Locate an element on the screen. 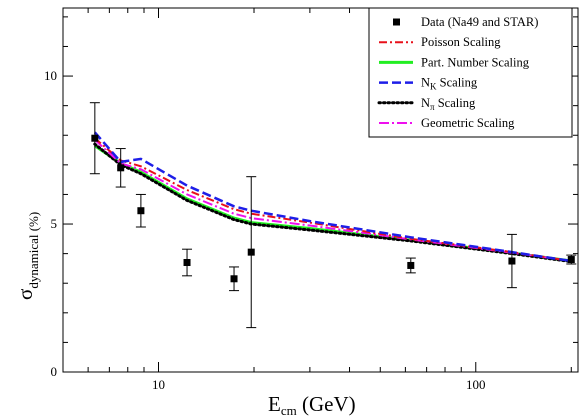  x-axis-title-rest: (GeV) is located at coordinates (326, 404).